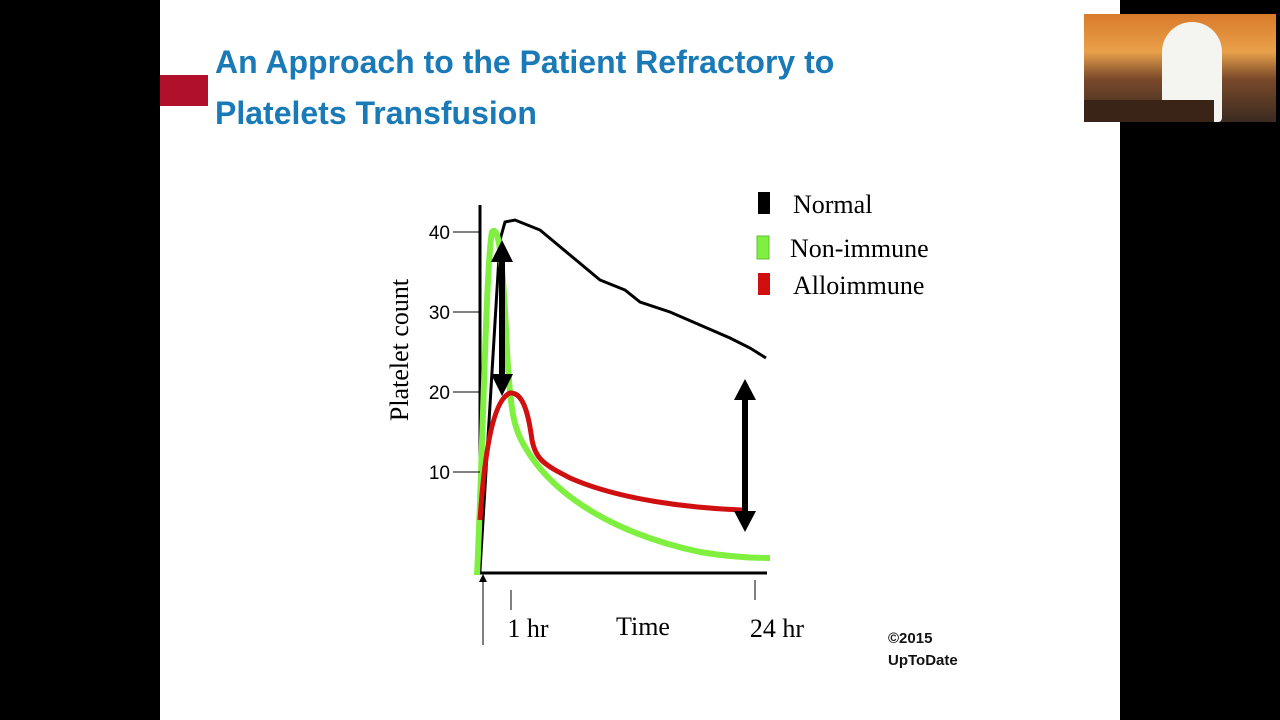  Describe the element at coordinates (376, 113) in the screenshot. I see `slide-title: Platelets Transfusion` at that location.